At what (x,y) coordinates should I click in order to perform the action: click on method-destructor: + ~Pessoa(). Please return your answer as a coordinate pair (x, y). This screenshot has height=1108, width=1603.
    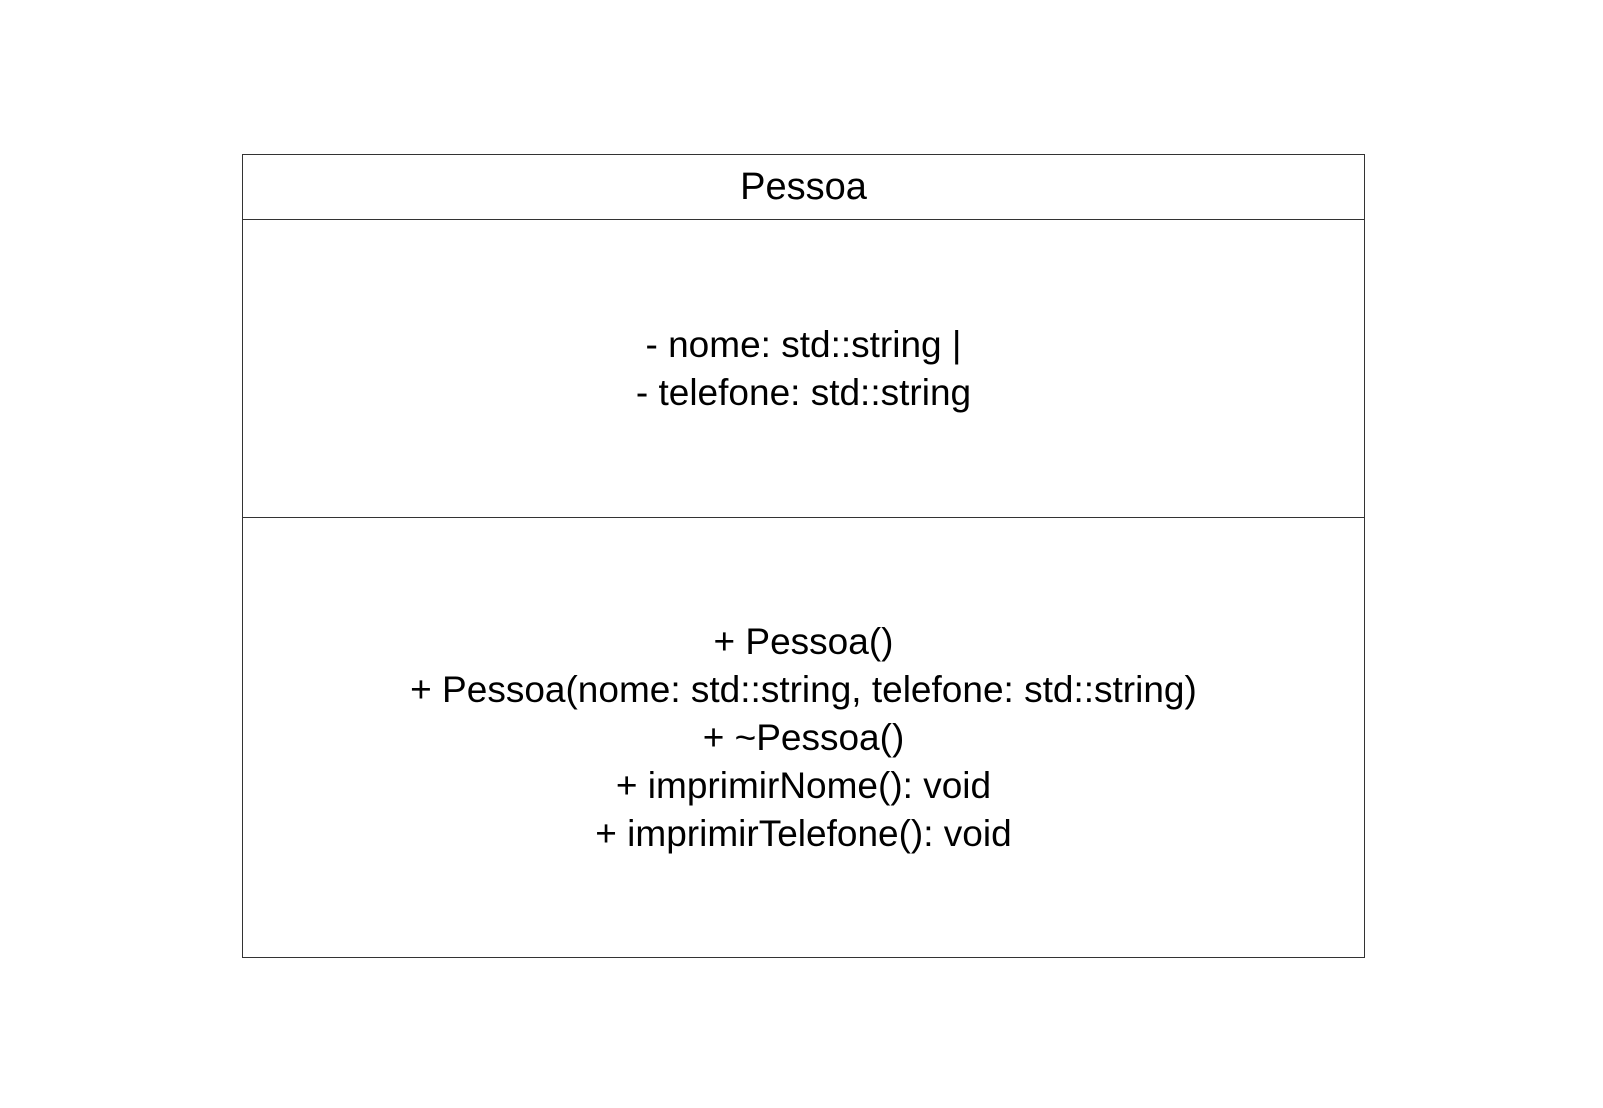
    Looking at the image, I should click on (803, 737).